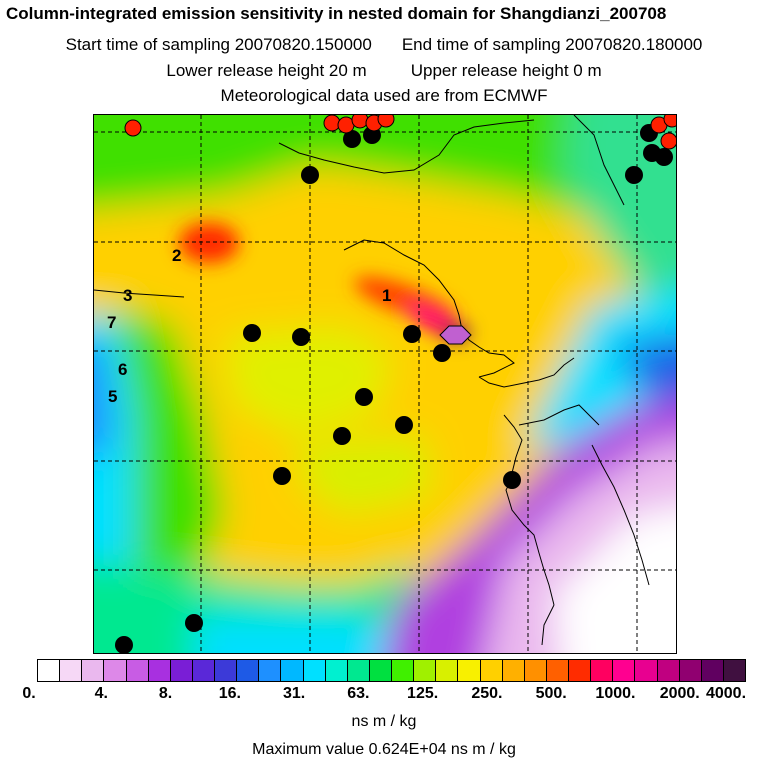  What do you see at coordinates (218, 44) in the screenshot?
I see `start-time: Start time of sampling 20070820.150000` at bounding box center [218, 44].